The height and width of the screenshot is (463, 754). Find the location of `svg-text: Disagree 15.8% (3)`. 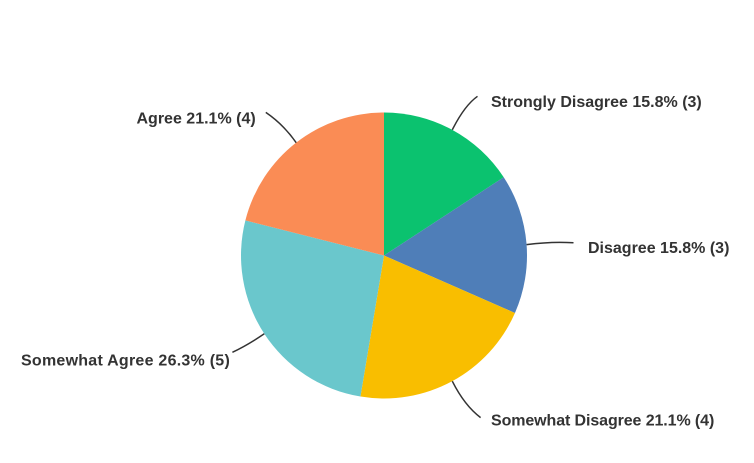

svg-text: Disagree 15.8% (3) is located at coordinates (658, 248).